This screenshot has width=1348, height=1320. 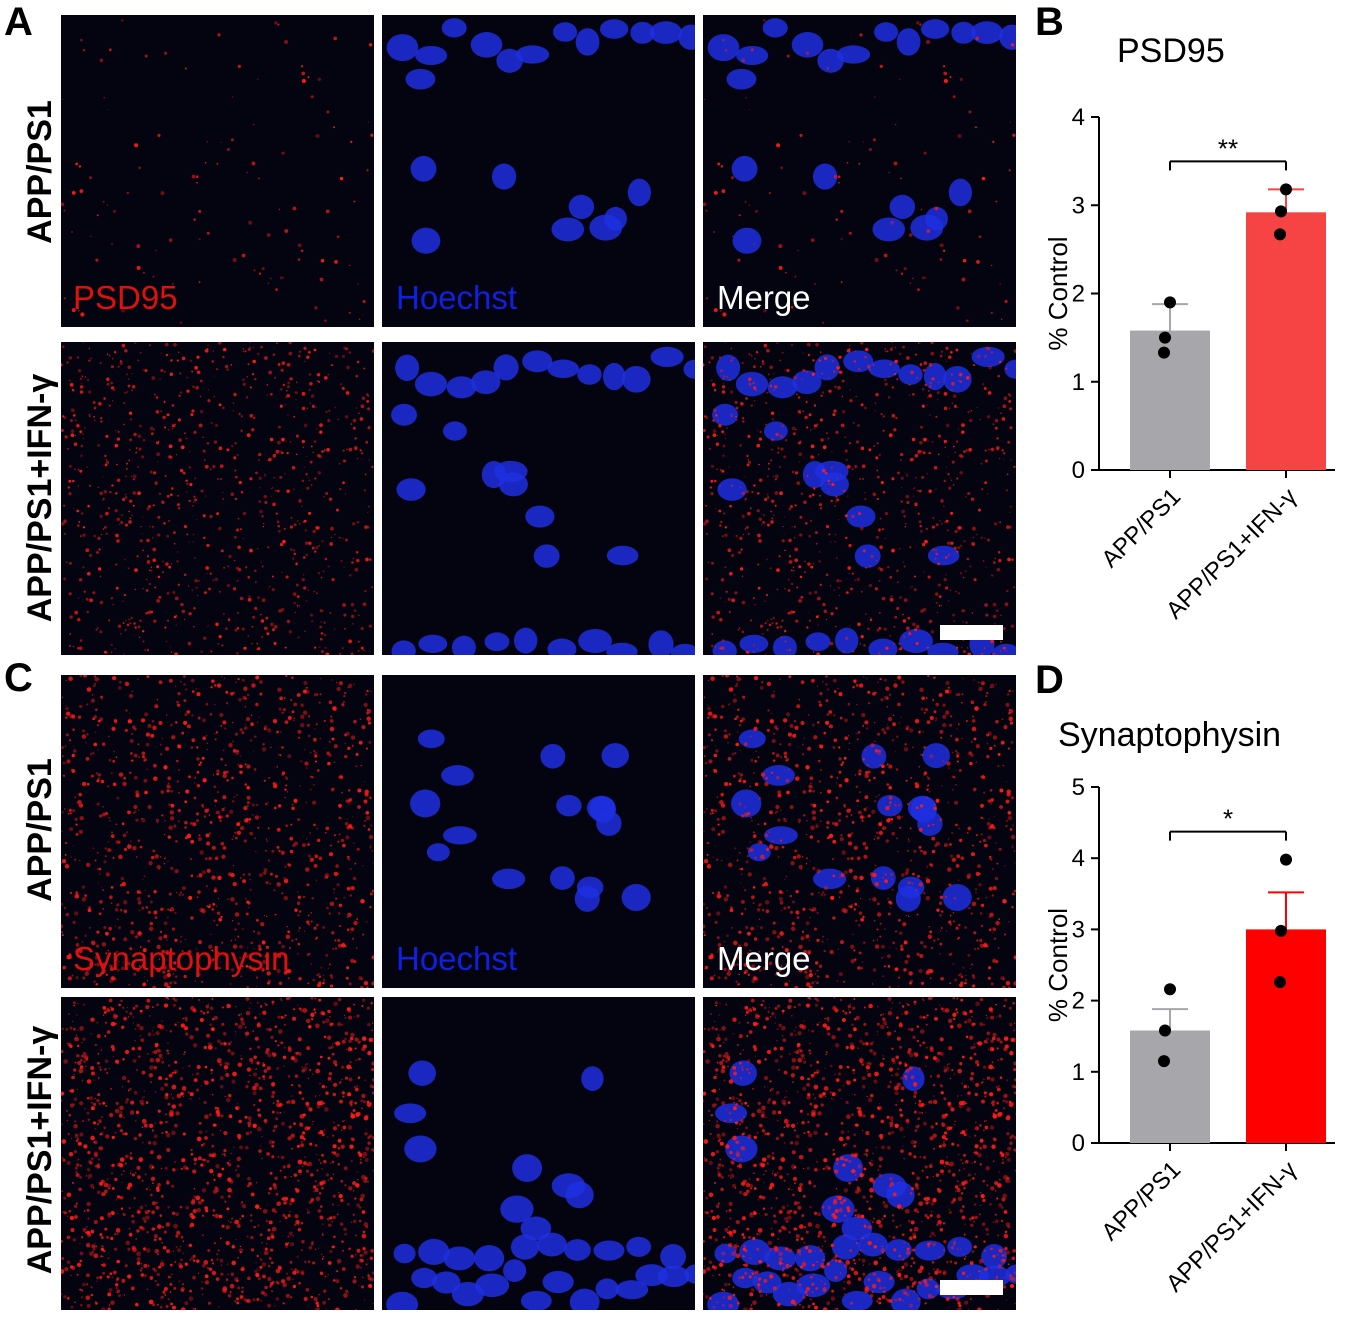 I want to click on panel-letter-b: B, so click(x=1049, y=22).